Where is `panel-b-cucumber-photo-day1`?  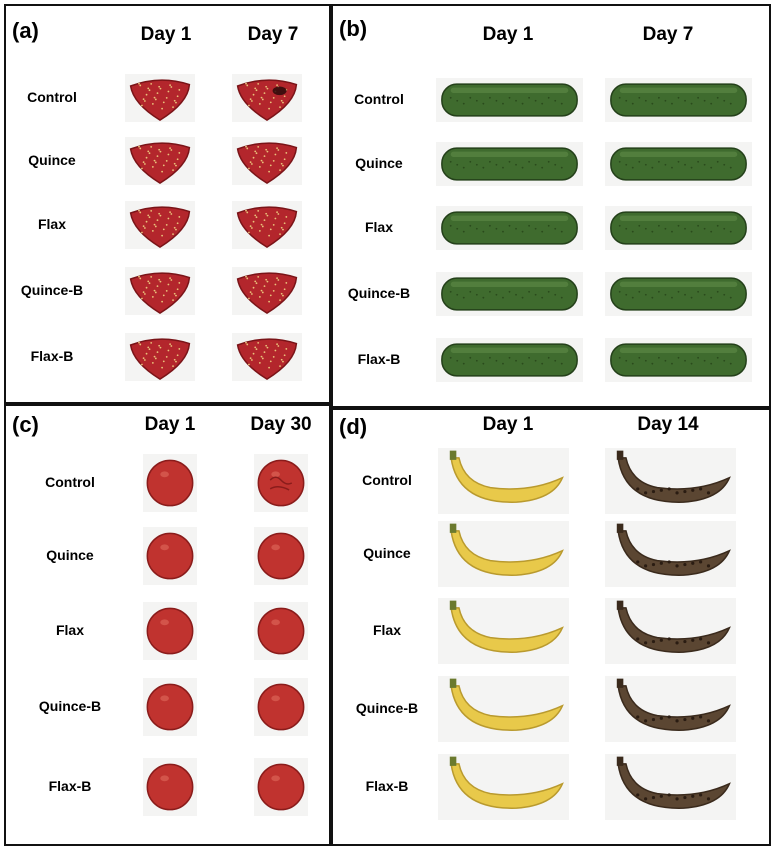 panel-b-cucumber-photo-day1 is located at coordinates (509, 360).